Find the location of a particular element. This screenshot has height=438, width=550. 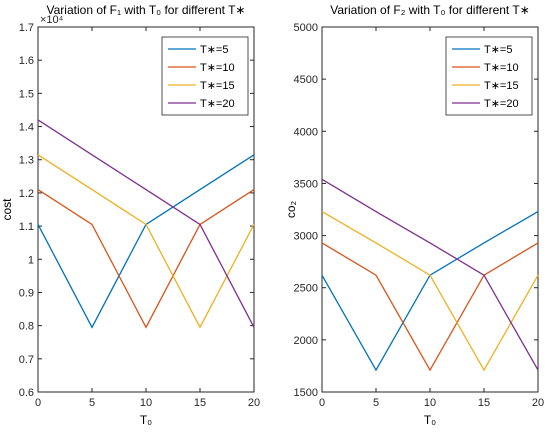

y-tick-label: 1.1 is located at coordinates (26, 227).